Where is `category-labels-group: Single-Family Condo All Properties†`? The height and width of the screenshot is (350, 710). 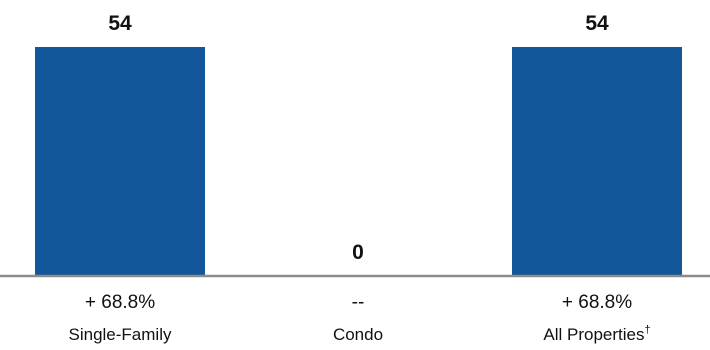 category-labels-group: Single-Family Condo All Properties† is located at coordinates (360, 334).